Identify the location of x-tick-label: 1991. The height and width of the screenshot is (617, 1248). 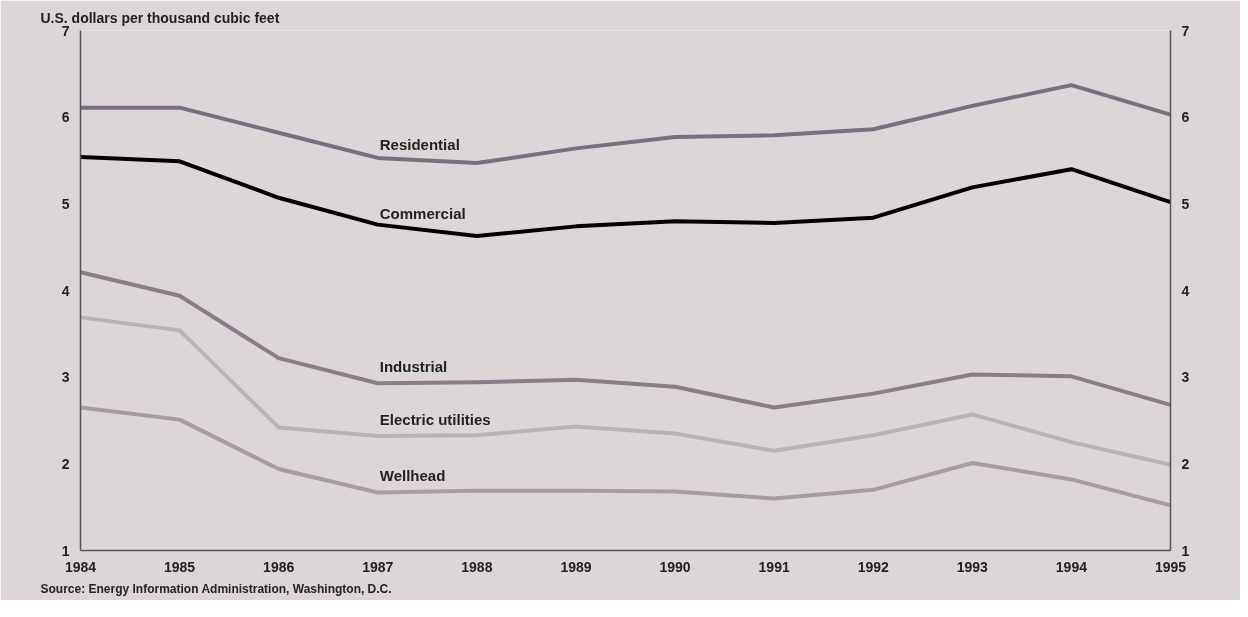
(774, 566).